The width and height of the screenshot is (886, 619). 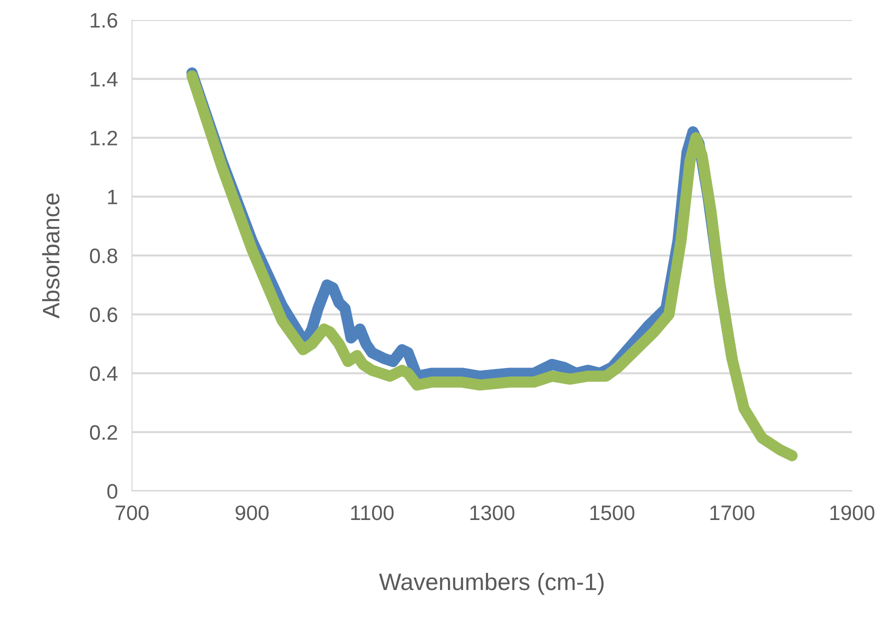 I want to click on y-tick-label: 1.4, so click(x=104, y=79).